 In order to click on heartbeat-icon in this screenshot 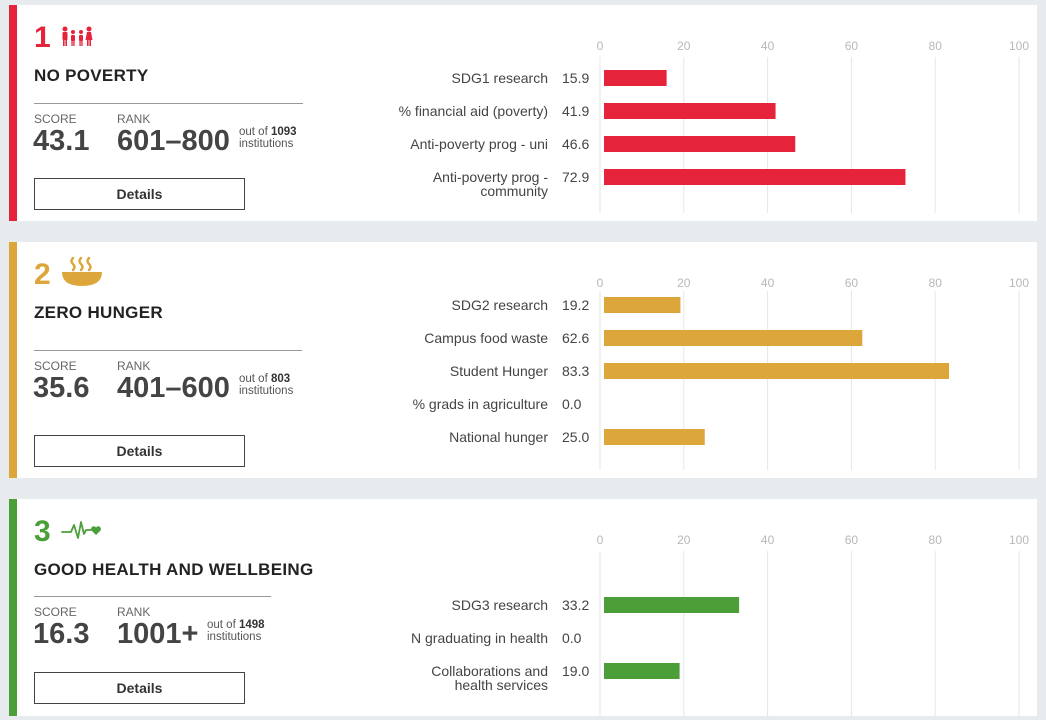, I will do `click(81, 530)`.